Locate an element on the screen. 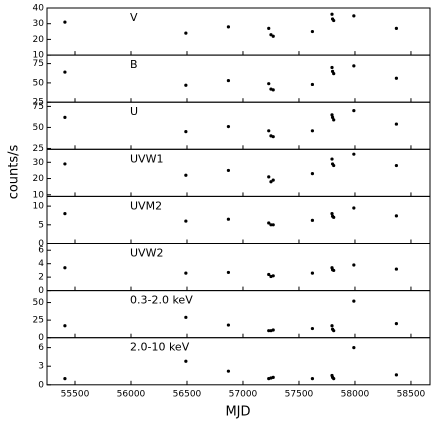 This screenshot has width=436, height=436. y-tick-label: 2 is located at coordinates (41, 278).